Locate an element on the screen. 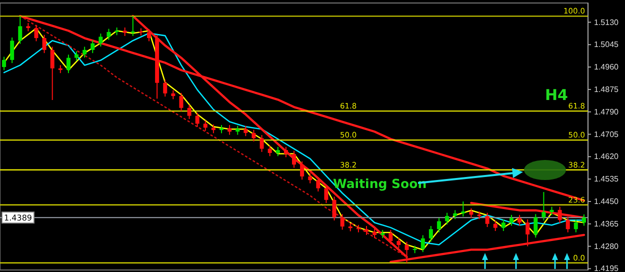  y-tick-label: 1.4195 is located at coordinates (607, 268).